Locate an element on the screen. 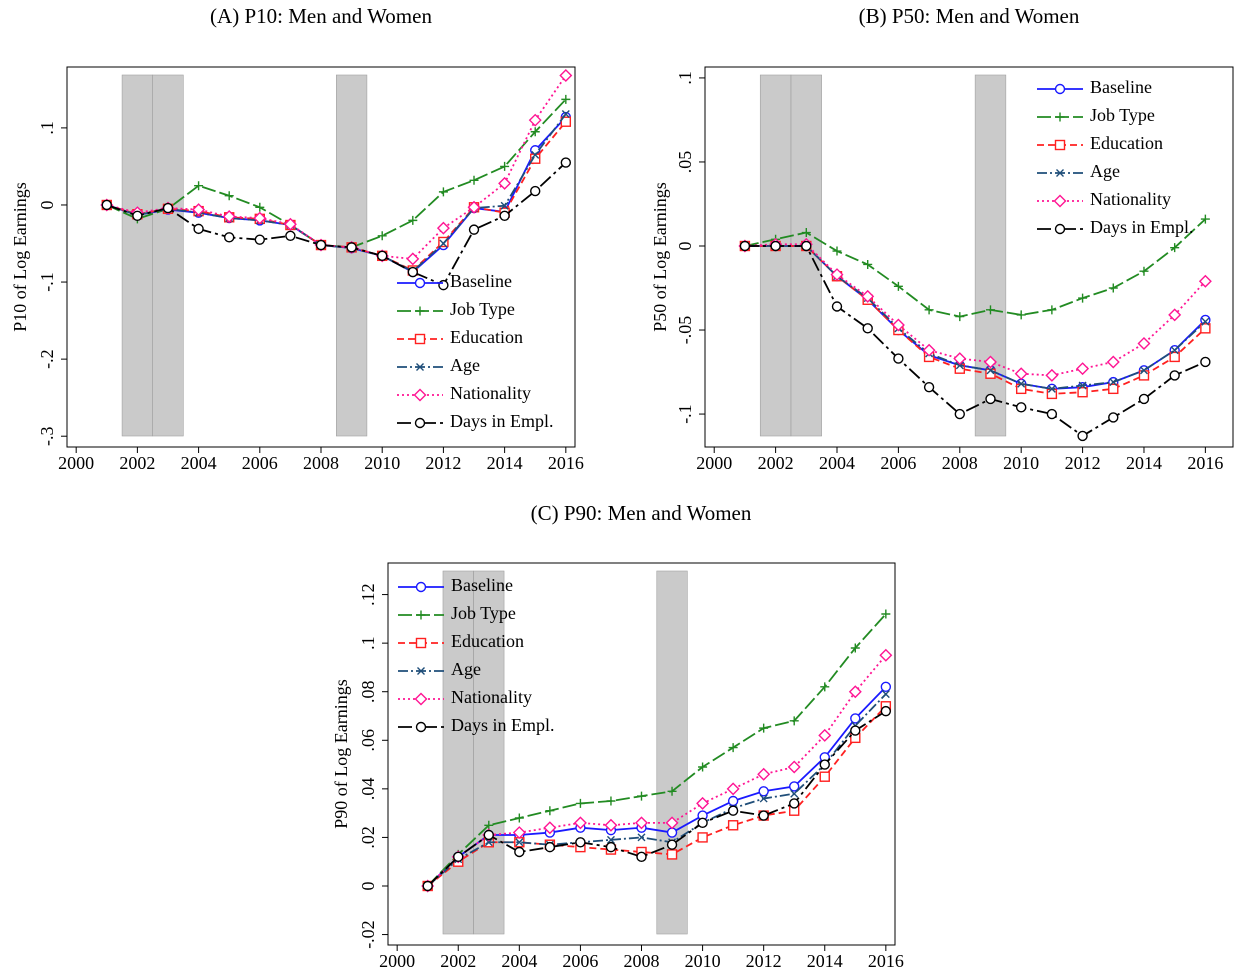  legend-label: Age is located at coordinates (1105, 171).